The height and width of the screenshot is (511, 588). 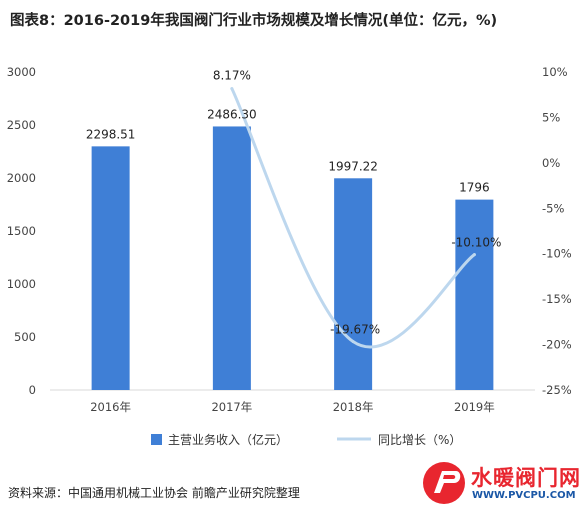 I want to click on left-axis-tick-label: 2500, so click(x=21, y=125).